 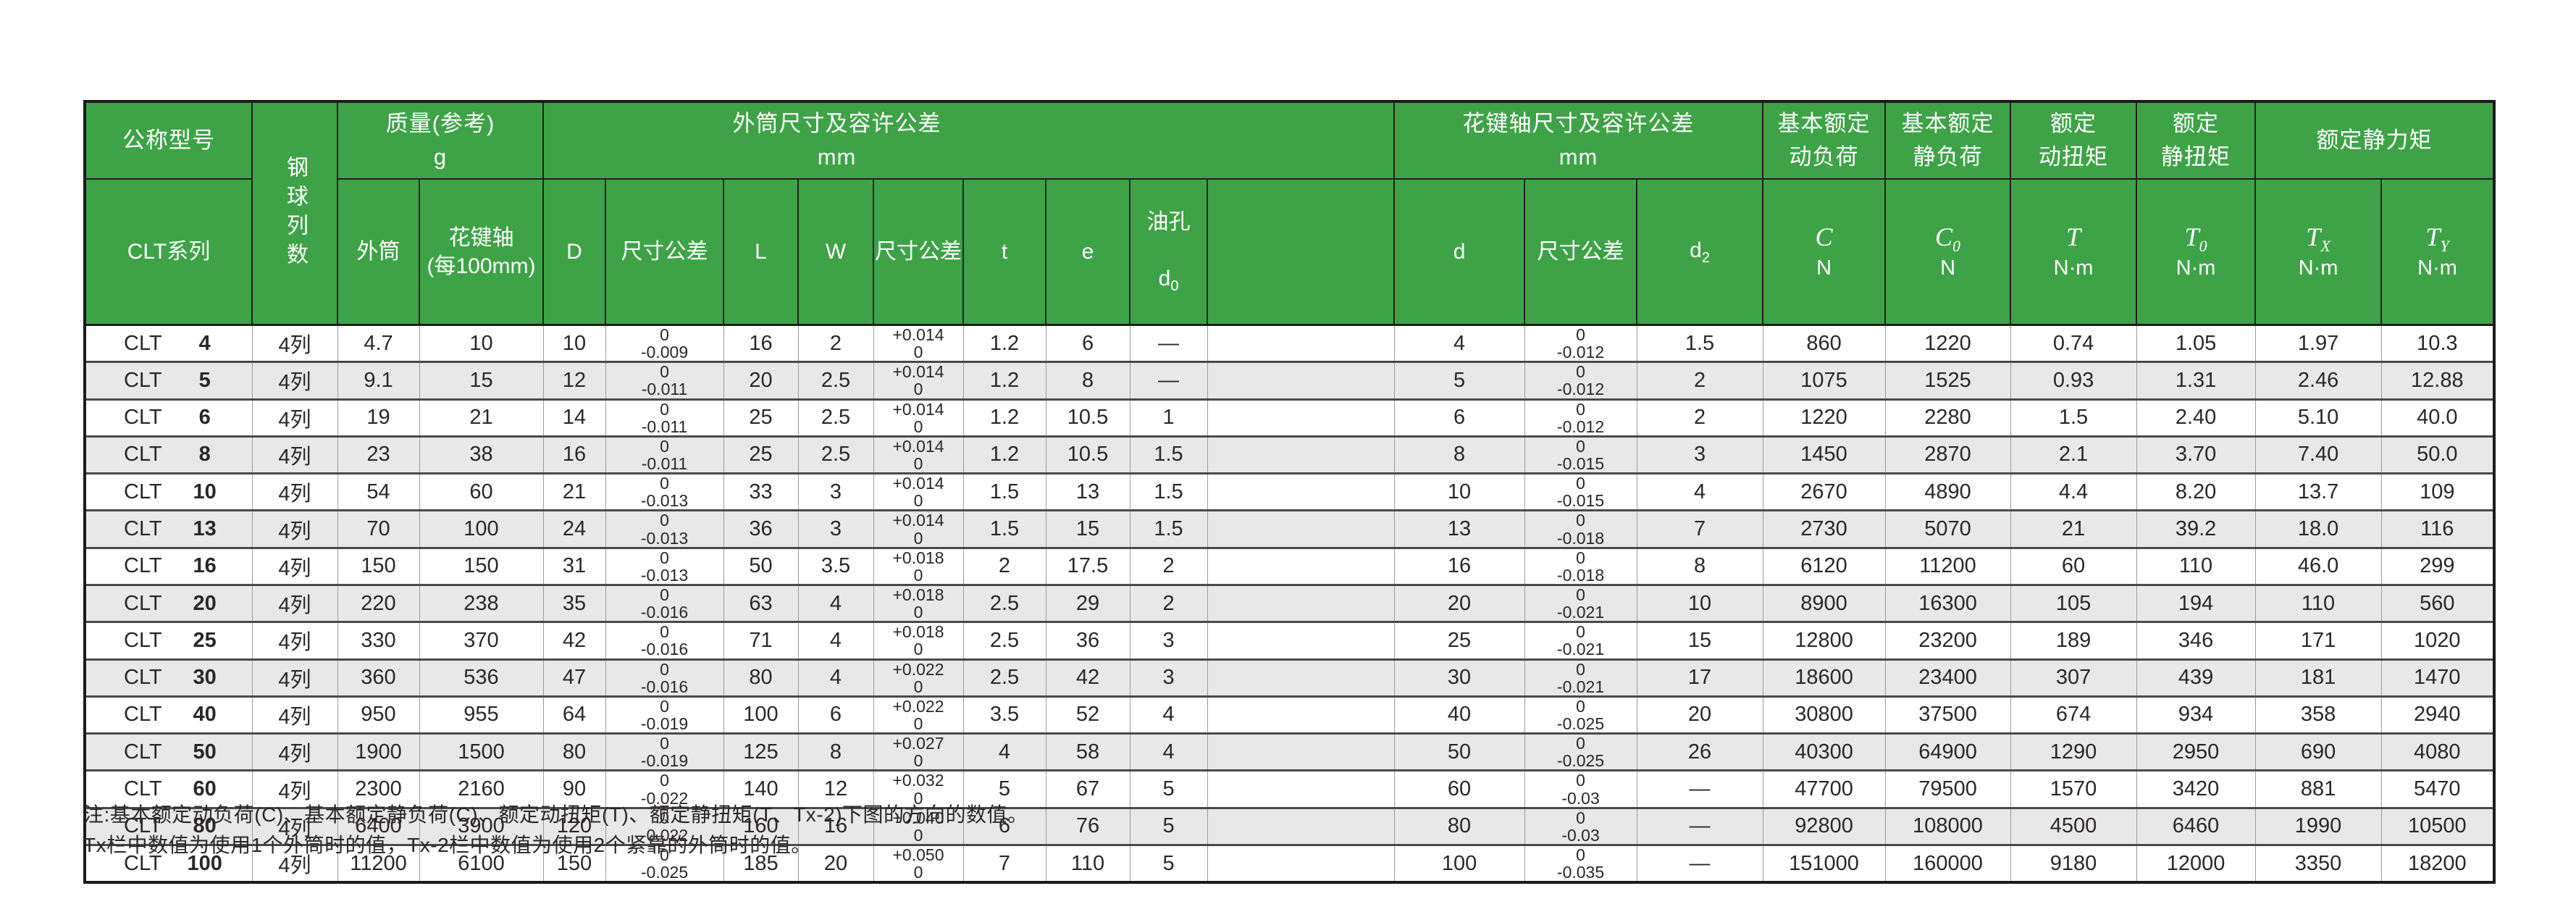 What do you see at coordinates (1947, 641) in the screenshot?
I see `cell-C0: 23200` at bounding box center [1947, 641].